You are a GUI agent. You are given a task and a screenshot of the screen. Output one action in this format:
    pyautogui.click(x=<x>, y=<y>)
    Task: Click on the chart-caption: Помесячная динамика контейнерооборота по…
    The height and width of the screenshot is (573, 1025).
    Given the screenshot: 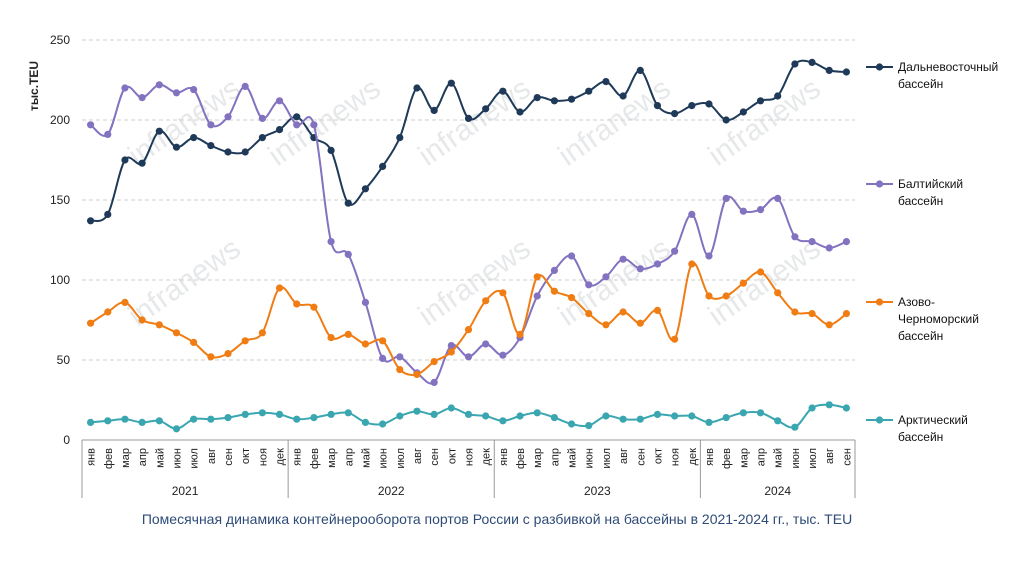 What is the action you would take?
    pyautogui.click(x=497, y=519)
    